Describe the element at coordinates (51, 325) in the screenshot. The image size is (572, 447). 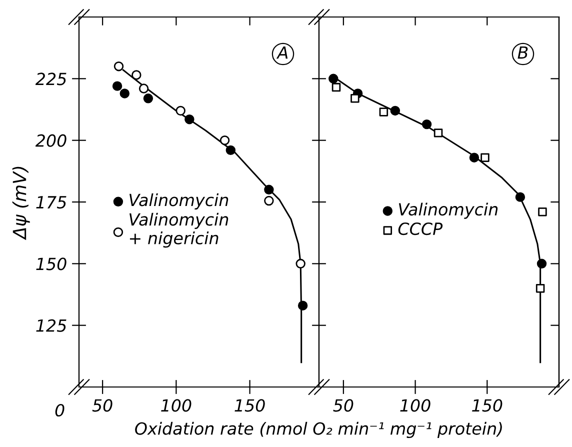
I see `y-tick-label: 125` at that location.